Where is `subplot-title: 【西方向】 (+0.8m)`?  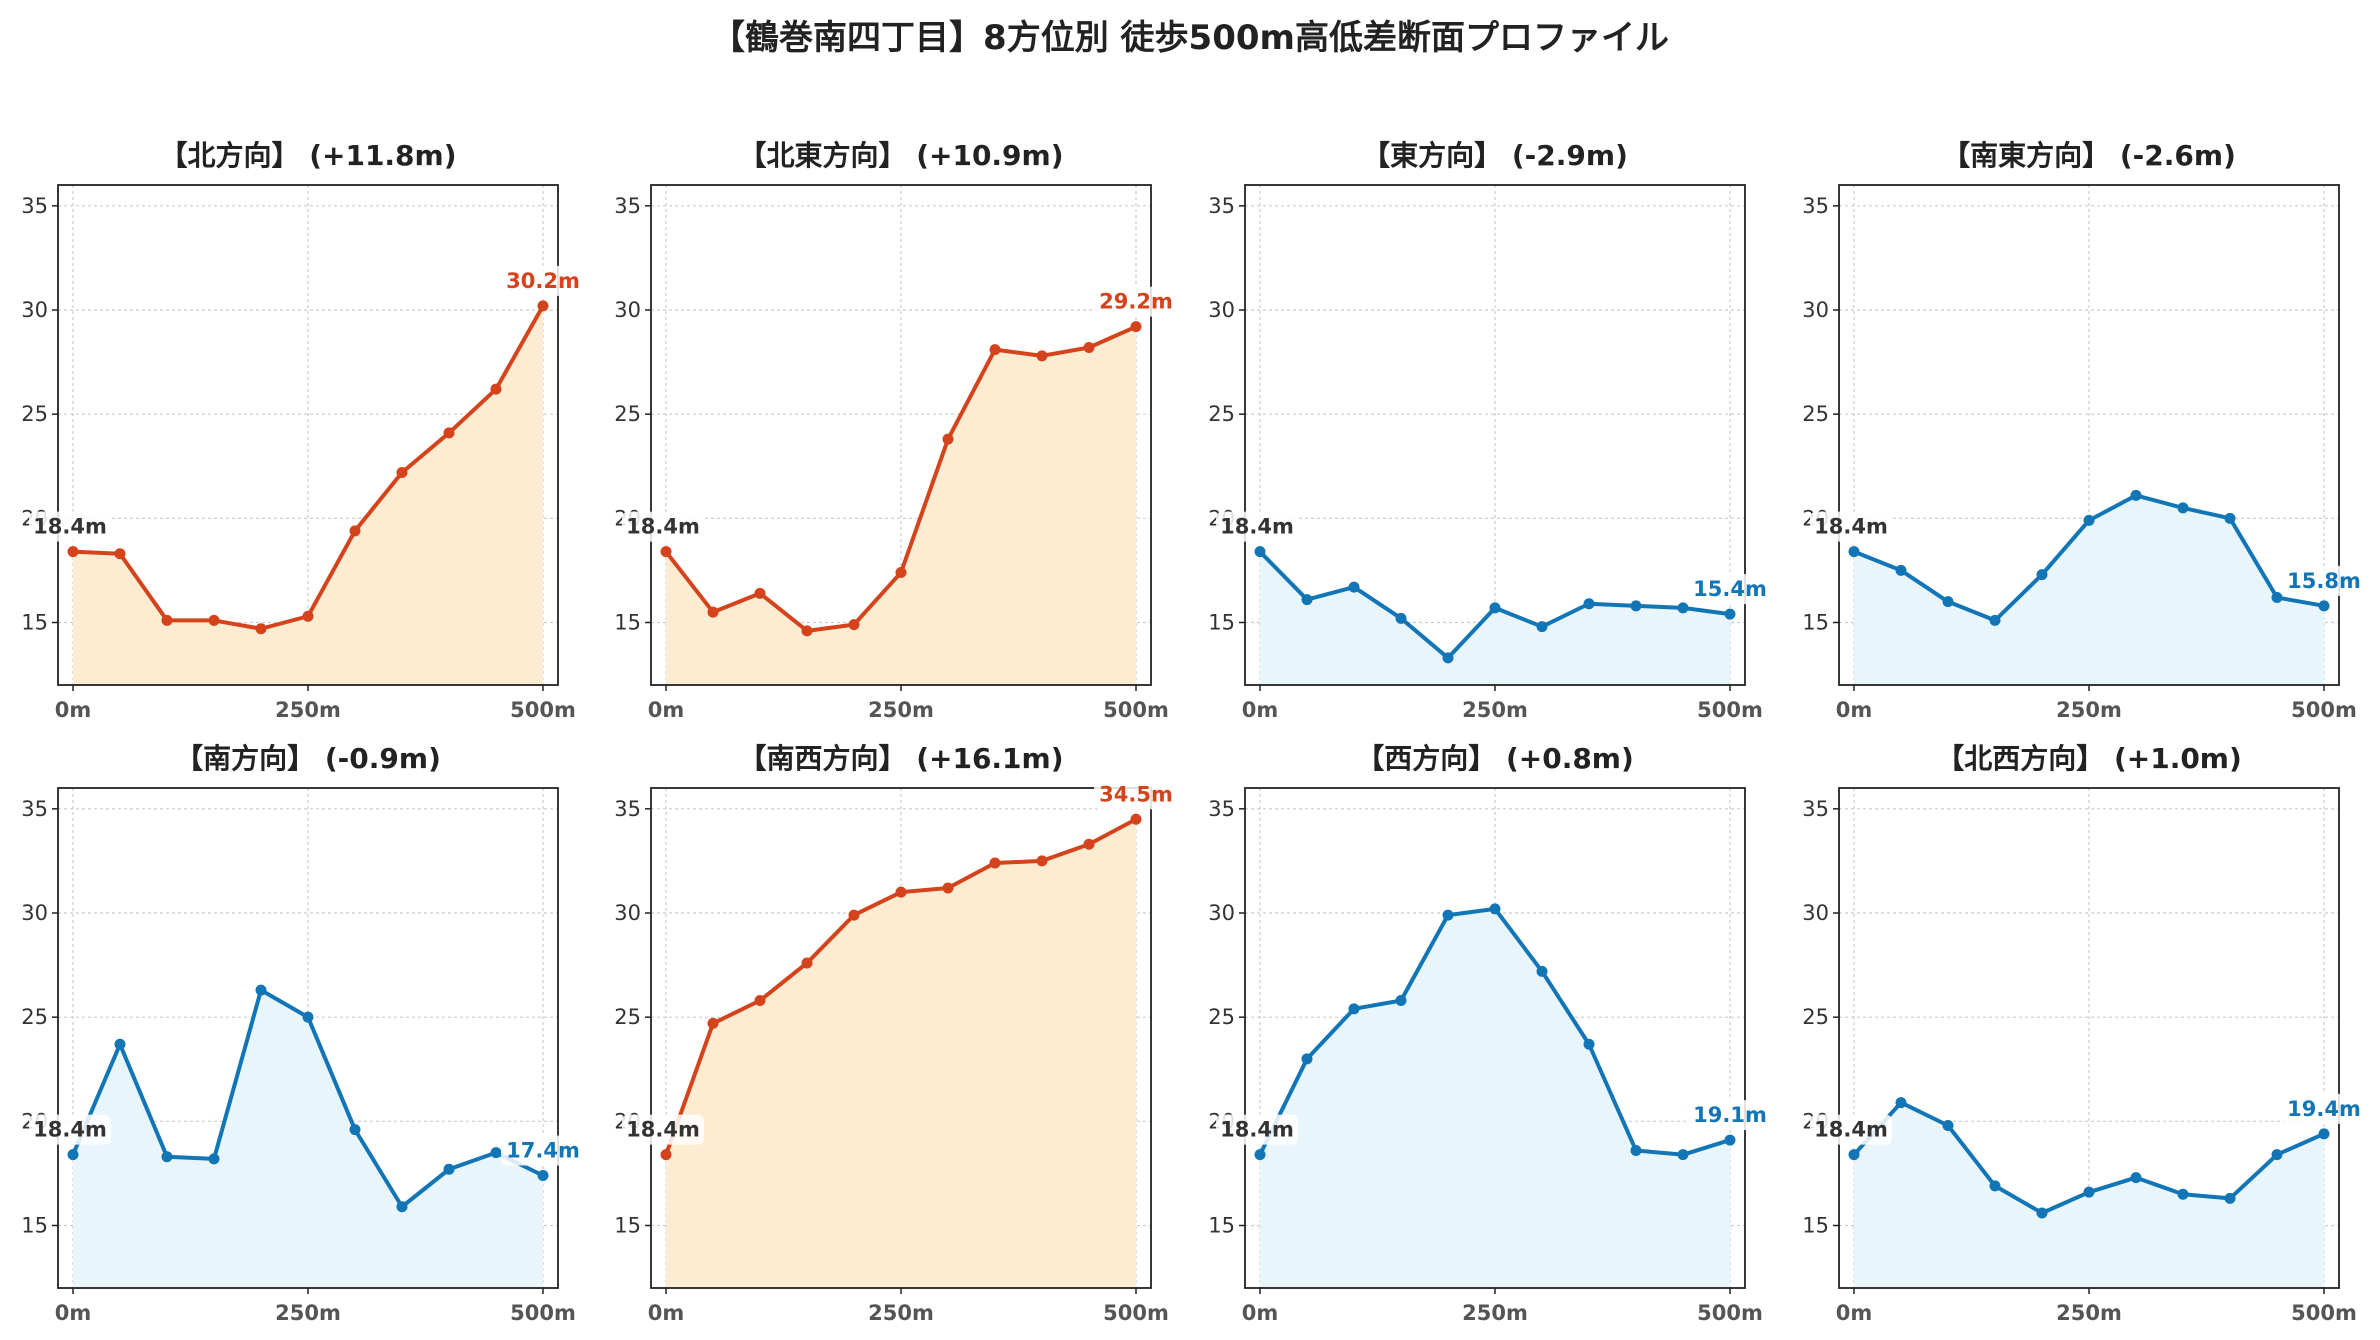 subplot-title: 【西方向】 (+0.8m) is located at coordinates (1495, 758).